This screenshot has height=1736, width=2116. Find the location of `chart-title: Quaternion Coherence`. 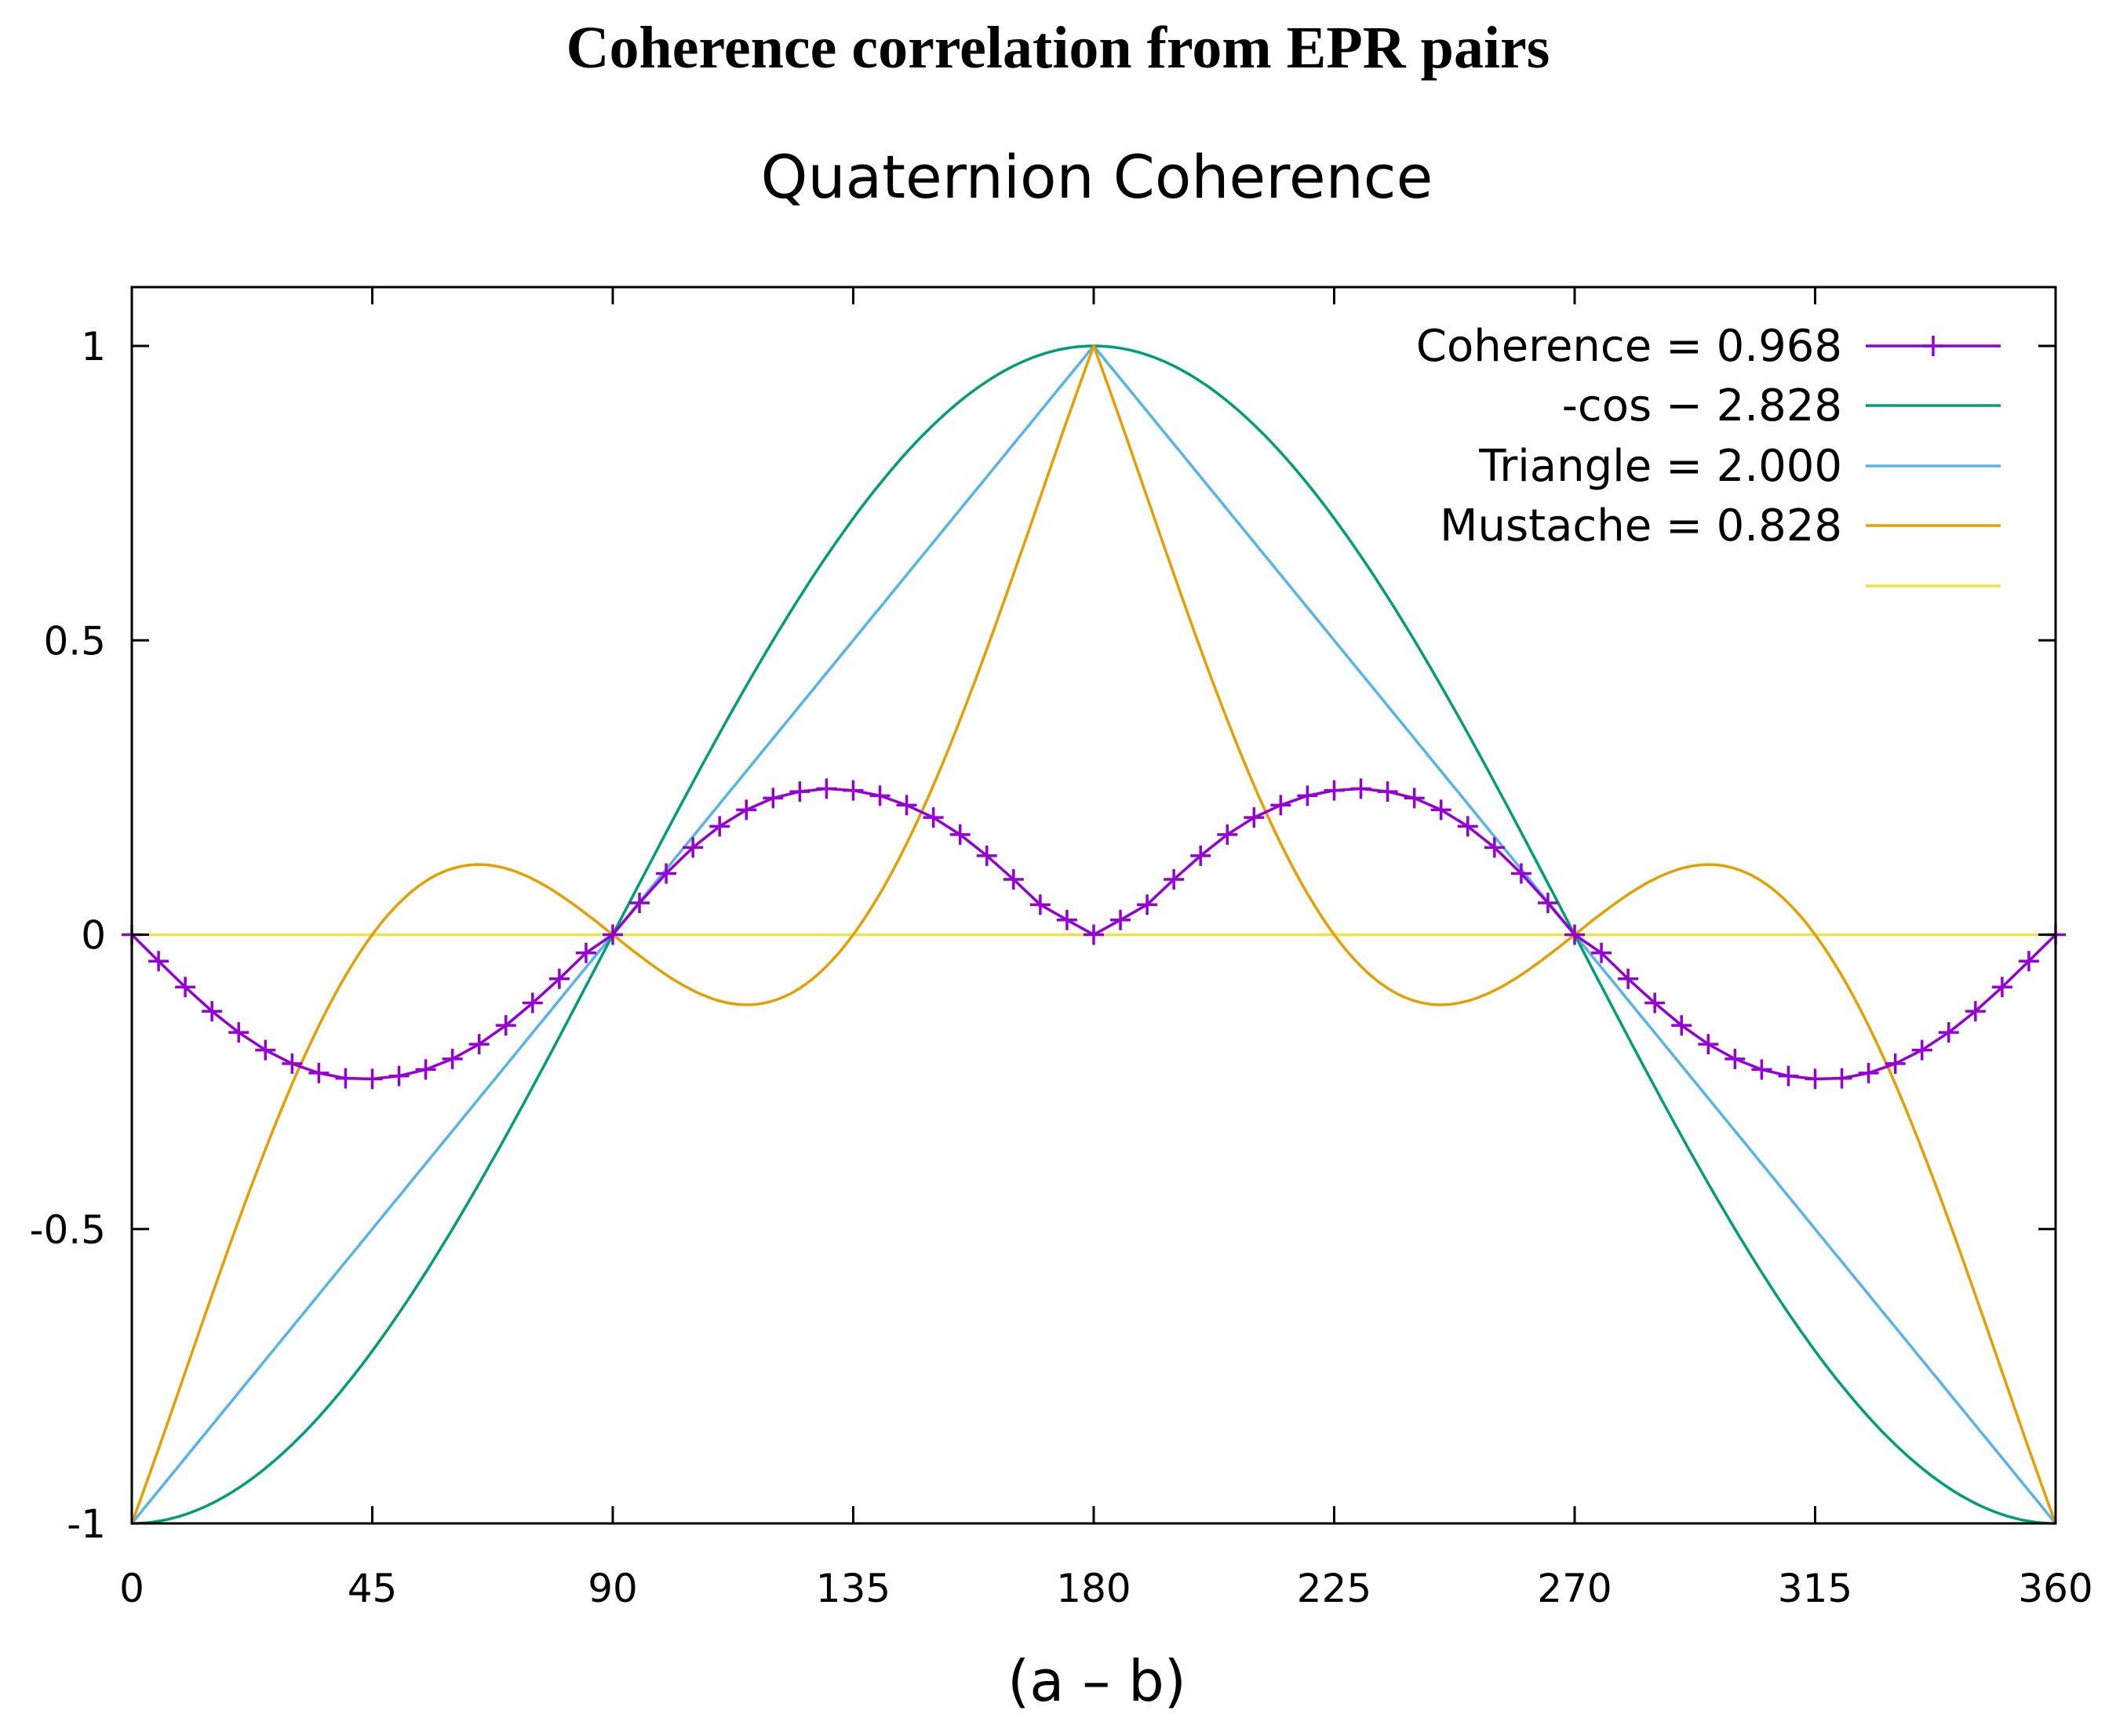

chart-title: Quaternion Coherence is located at coordinates (1097, 177).